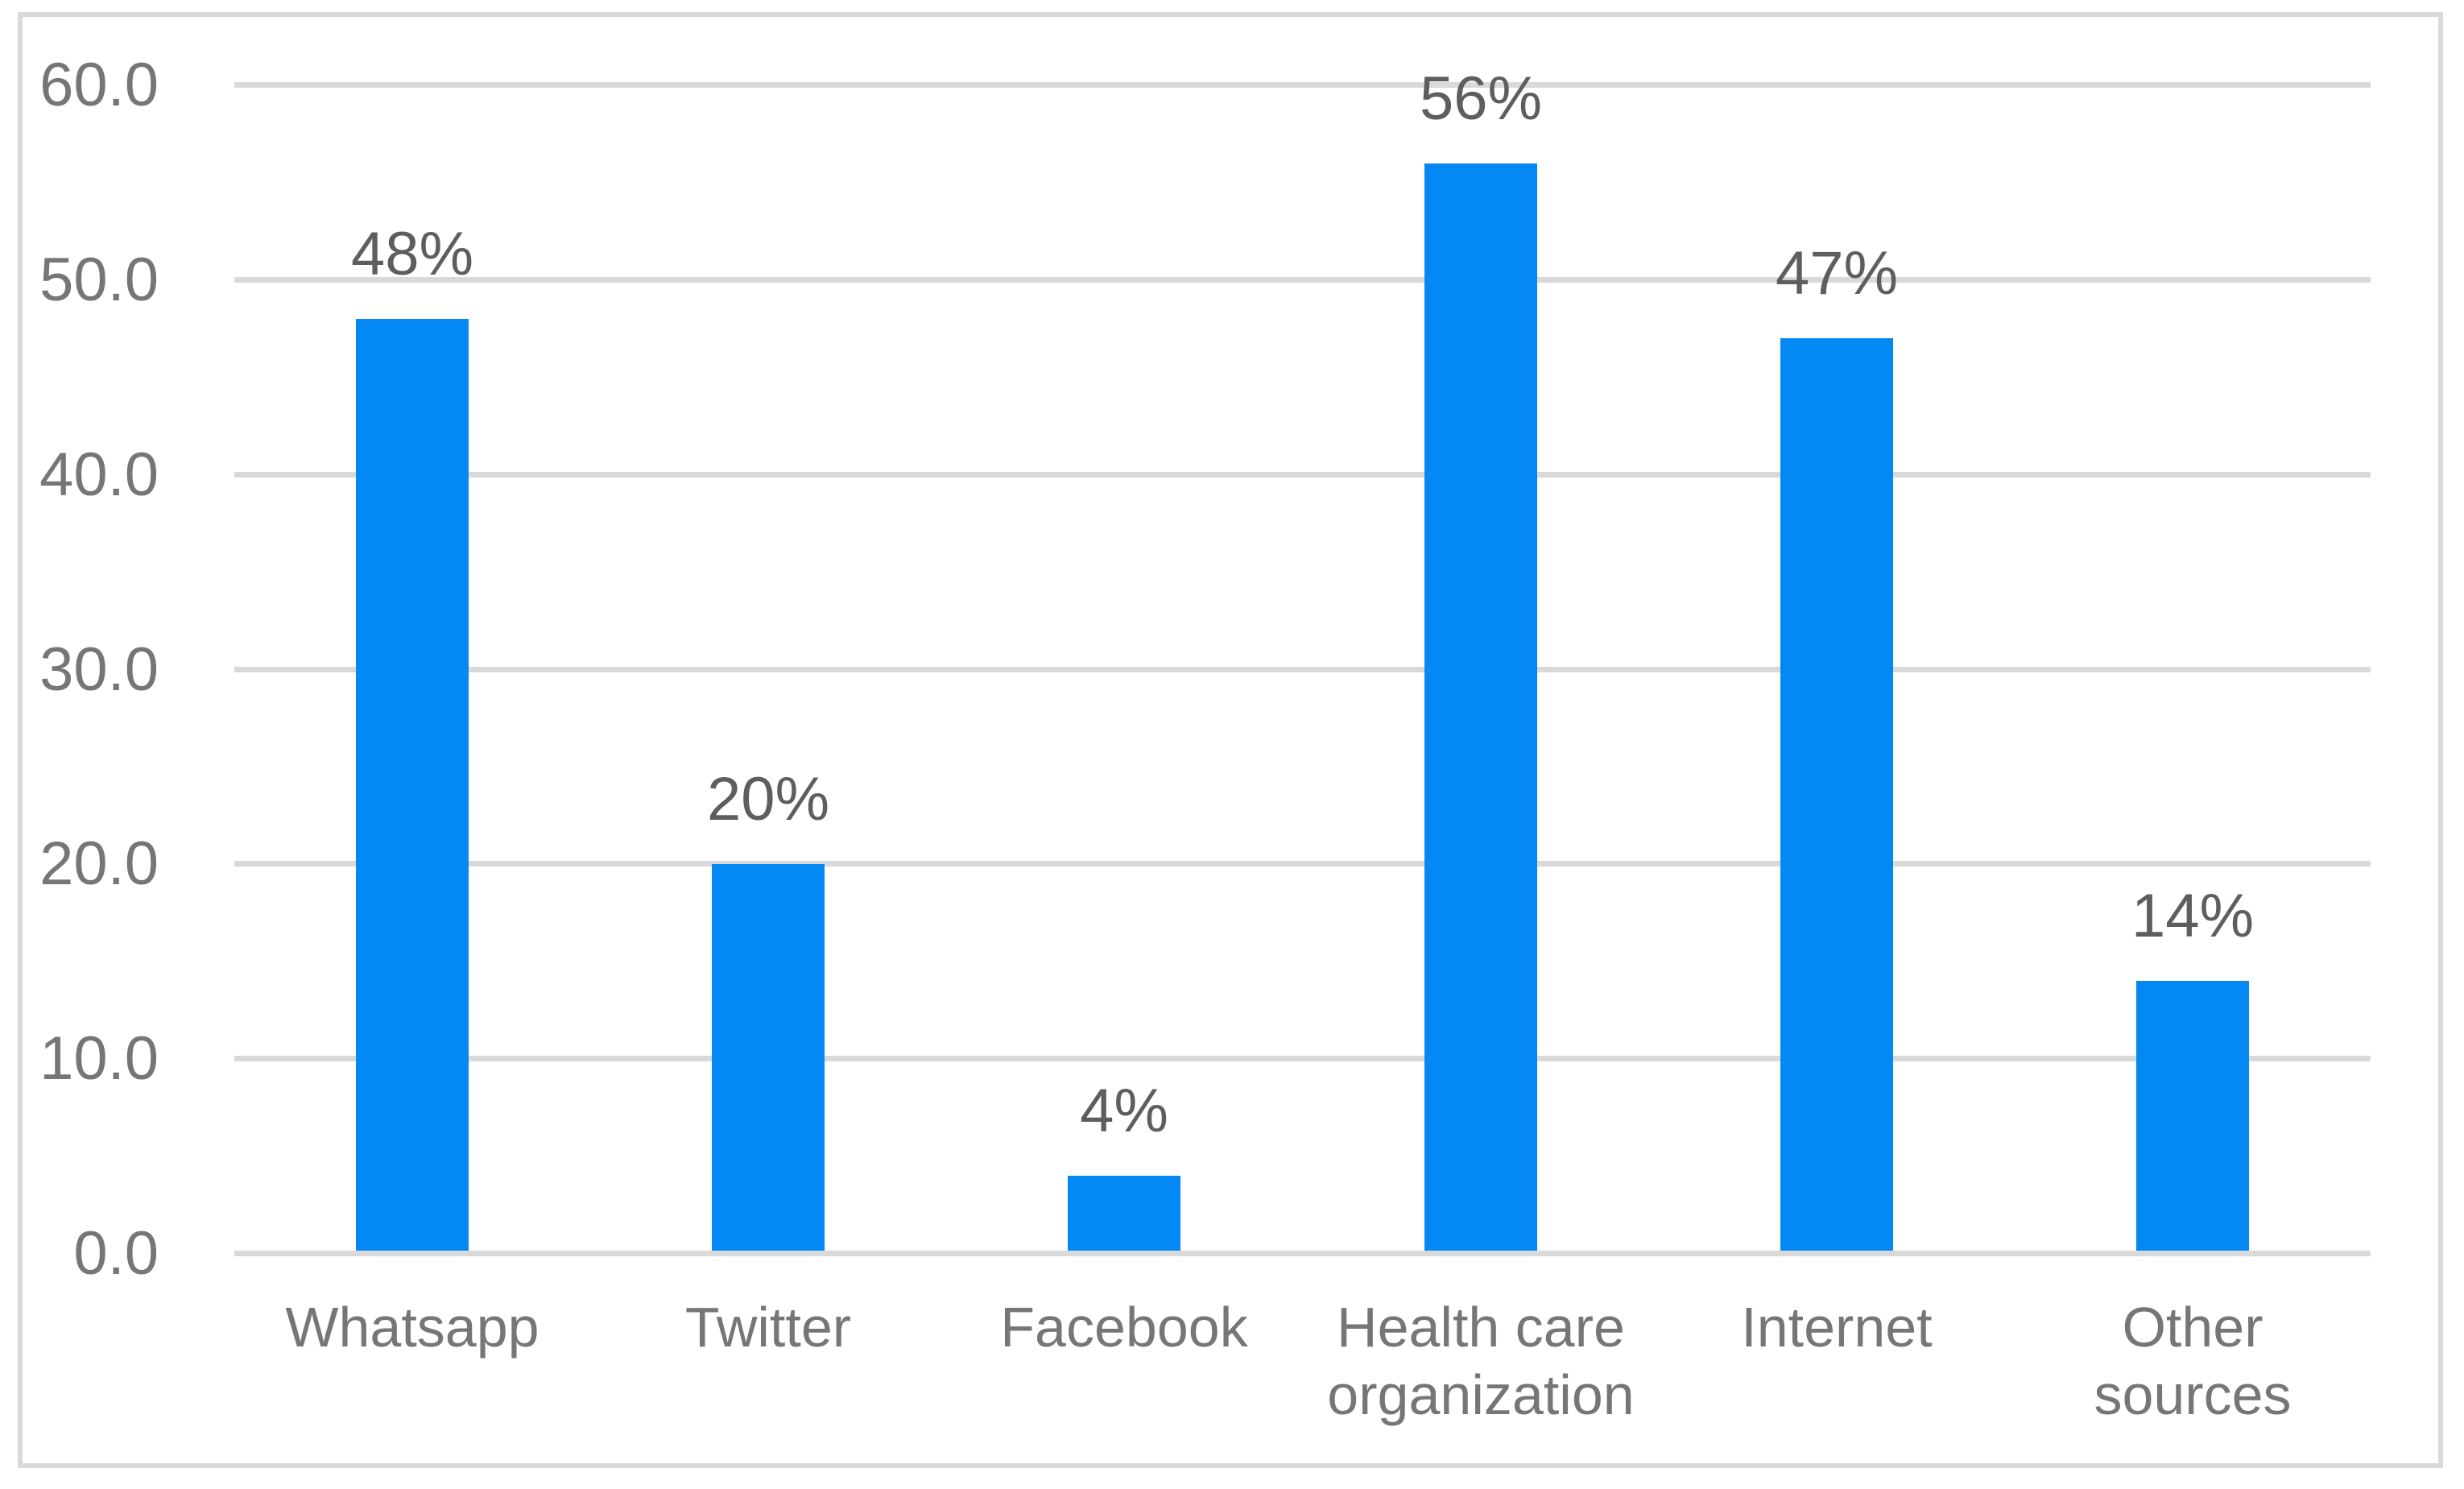 This screenshot has height=1489, width=2464. What do you see at coordinates (2192, 1116) in the screenshot?
I see `bar-other-sources` at bounding box center [2192, 1116].